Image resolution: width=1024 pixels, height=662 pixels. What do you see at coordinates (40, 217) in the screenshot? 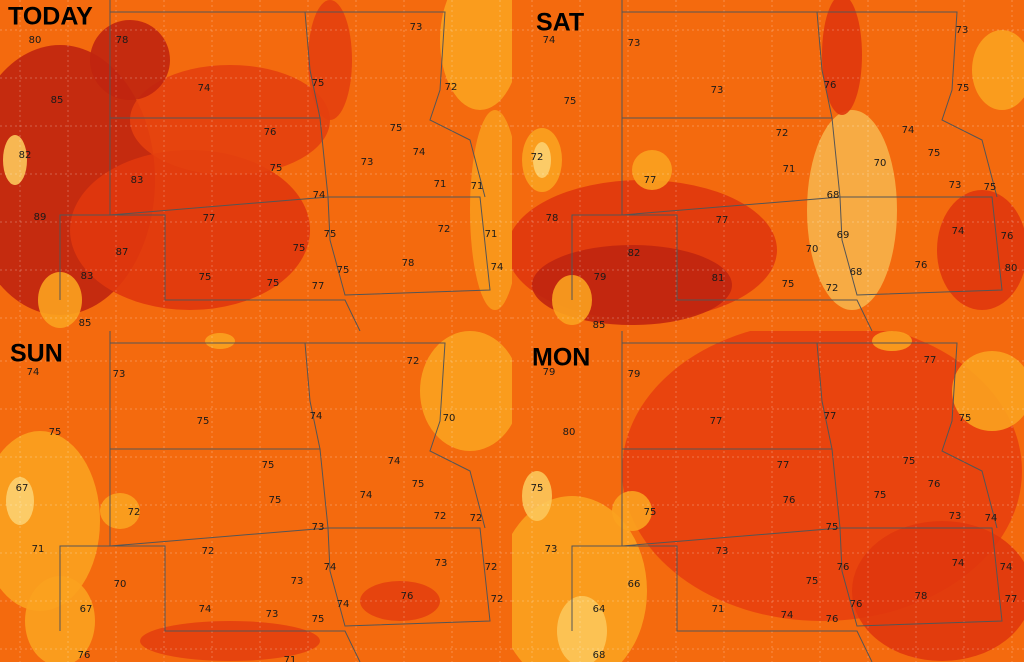
I see `temperature-label: 89` at bounding box center [40, 217].